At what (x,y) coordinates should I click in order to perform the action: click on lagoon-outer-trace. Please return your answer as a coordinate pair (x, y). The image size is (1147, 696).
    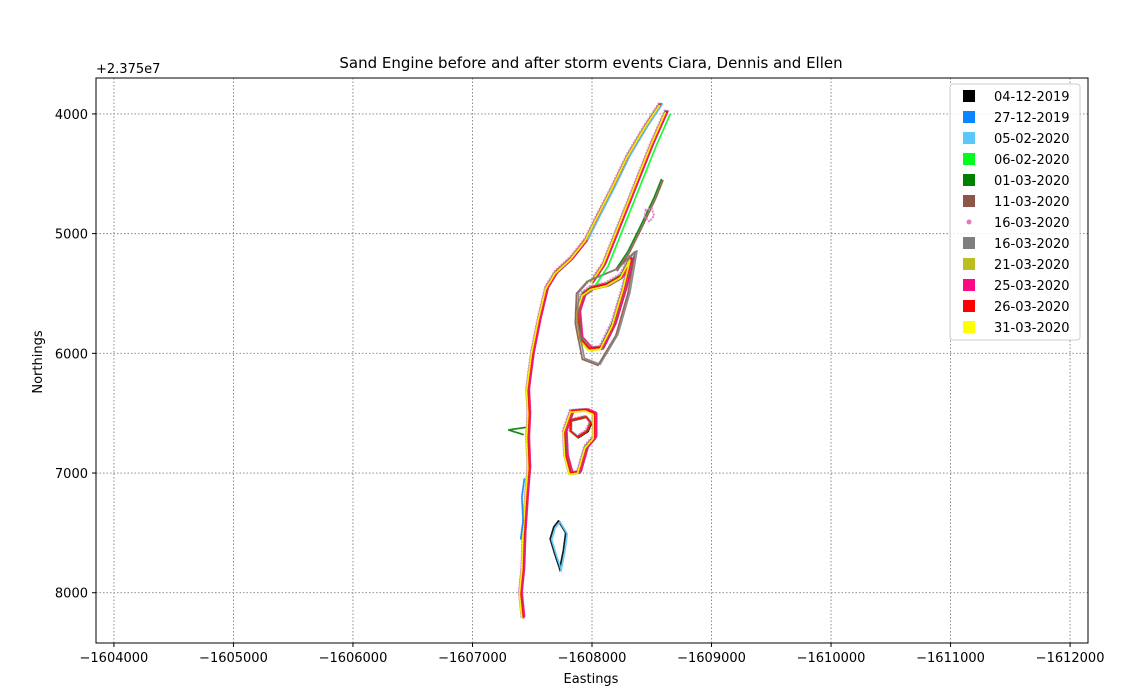
    Looking at the image, I should click on (607, 307).